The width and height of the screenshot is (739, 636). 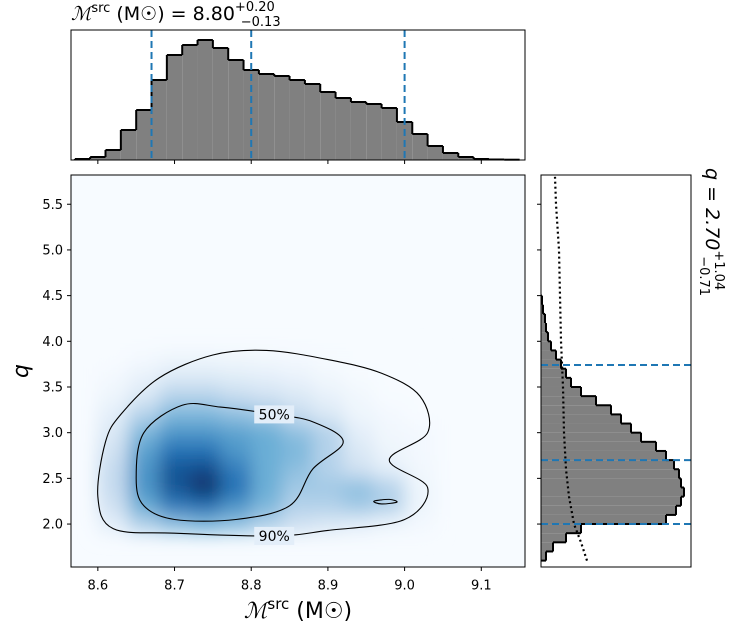 I want to click on right-title: q = 2.70+1.04−0.71, so click(x=711, y=232).